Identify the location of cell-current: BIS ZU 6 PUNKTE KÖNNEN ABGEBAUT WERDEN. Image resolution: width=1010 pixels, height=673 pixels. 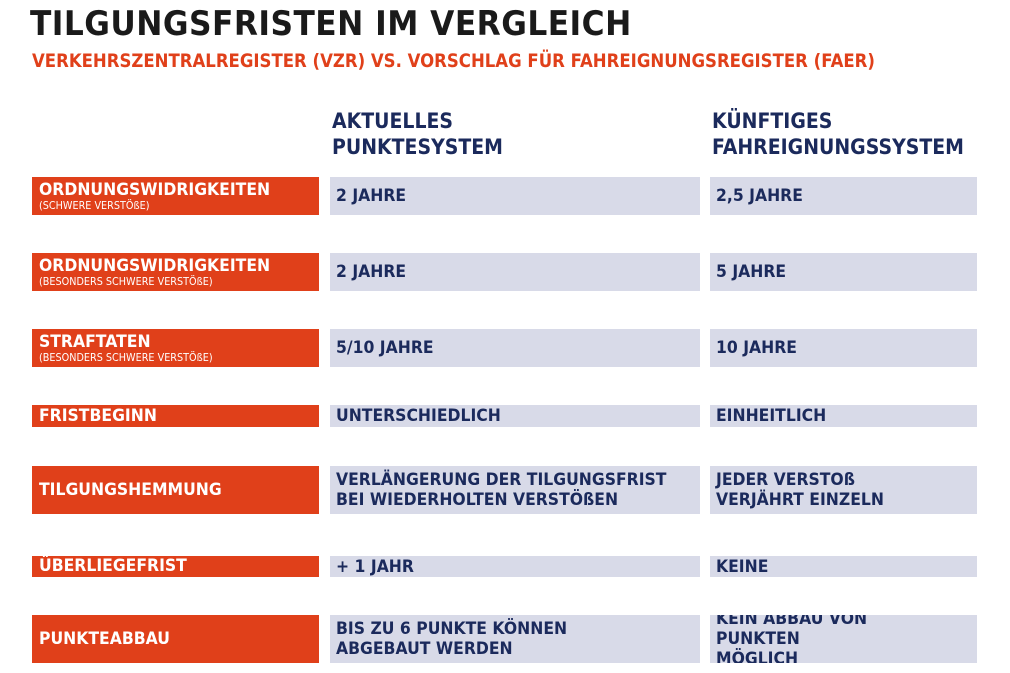
(515, 639).